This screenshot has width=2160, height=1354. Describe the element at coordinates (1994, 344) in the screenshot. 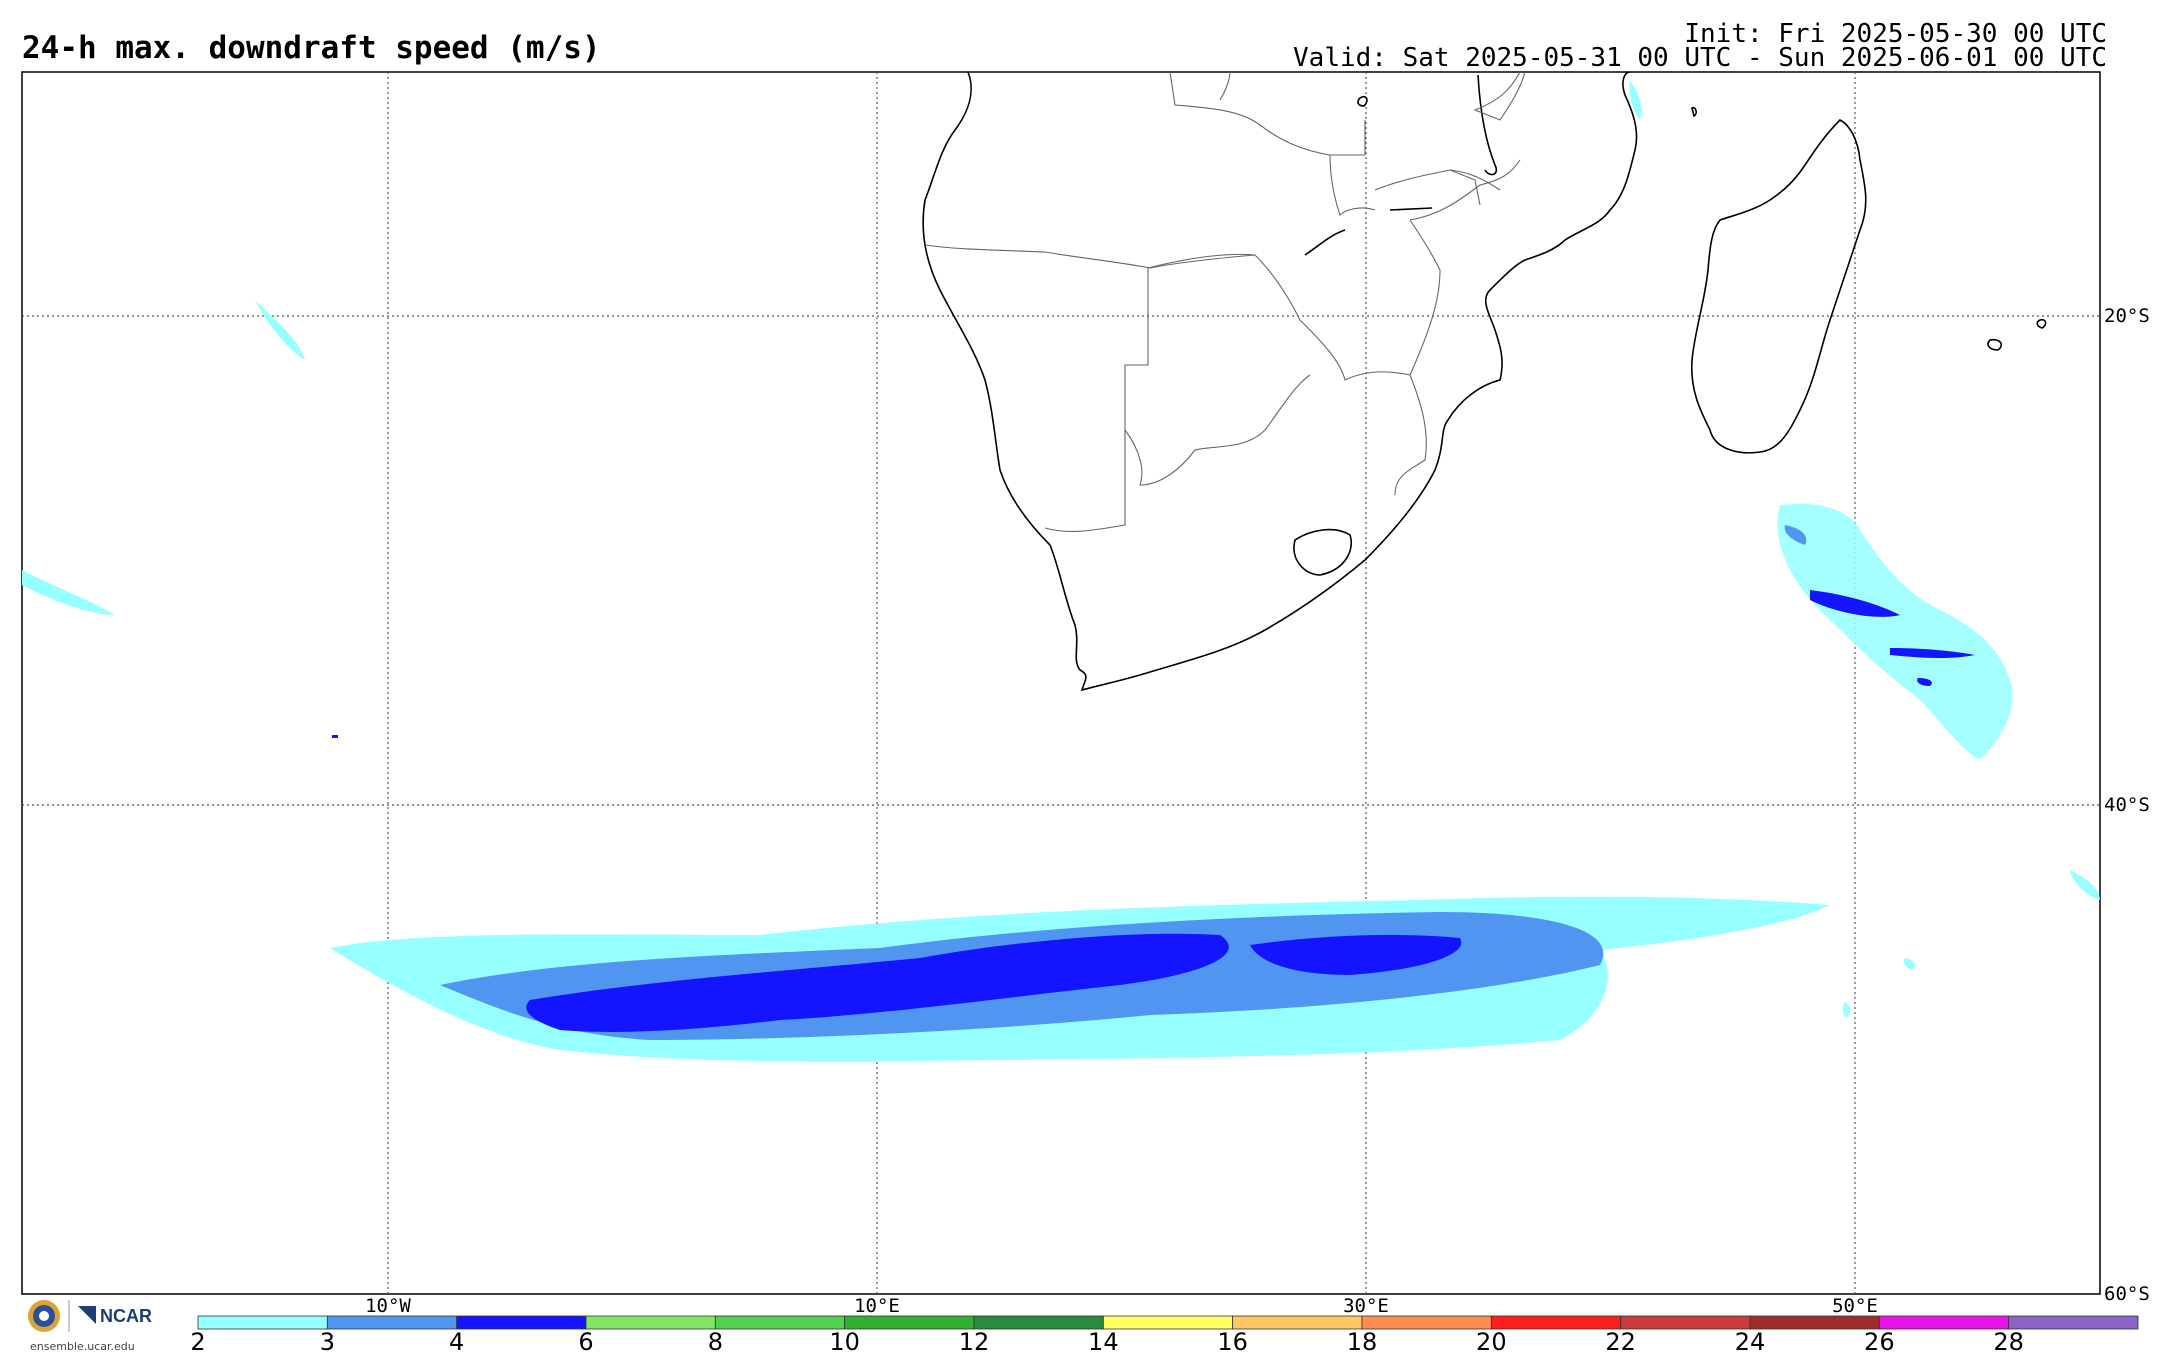

I see `mauritius-coastline` at that location.